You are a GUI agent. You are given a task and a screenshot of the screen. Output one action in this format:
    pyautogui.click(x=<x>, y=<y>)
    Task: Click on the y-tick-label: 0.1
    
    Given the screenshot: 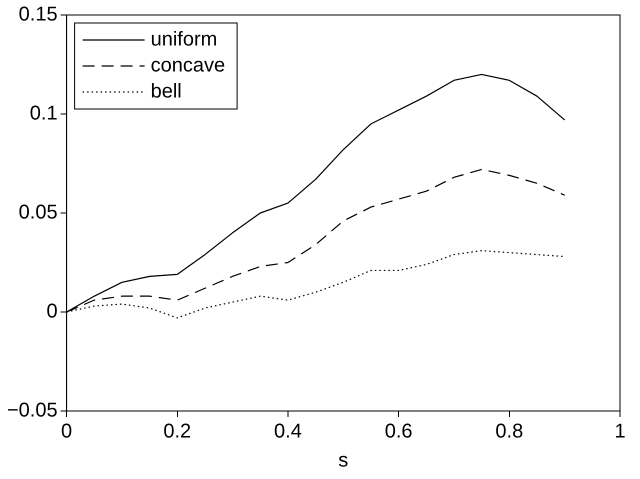 What is the action you would take?
    pyautogui.click(x=44, y=113)
    